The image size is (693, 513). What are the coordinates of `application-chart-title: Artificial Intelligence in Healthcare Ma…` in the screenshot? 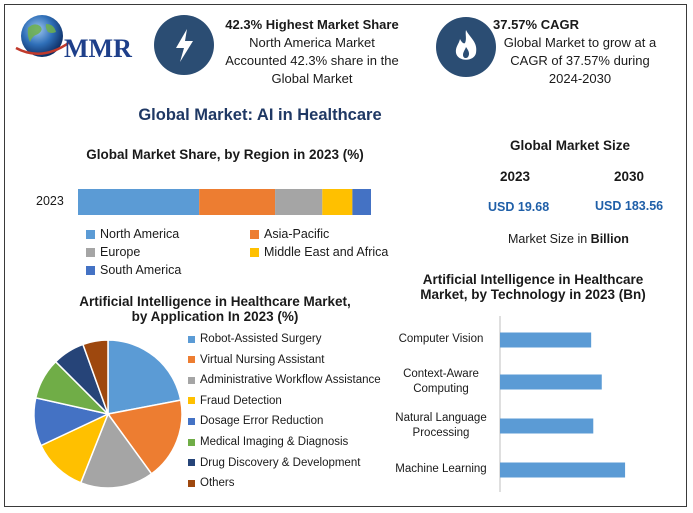 It's located at (215, 309).